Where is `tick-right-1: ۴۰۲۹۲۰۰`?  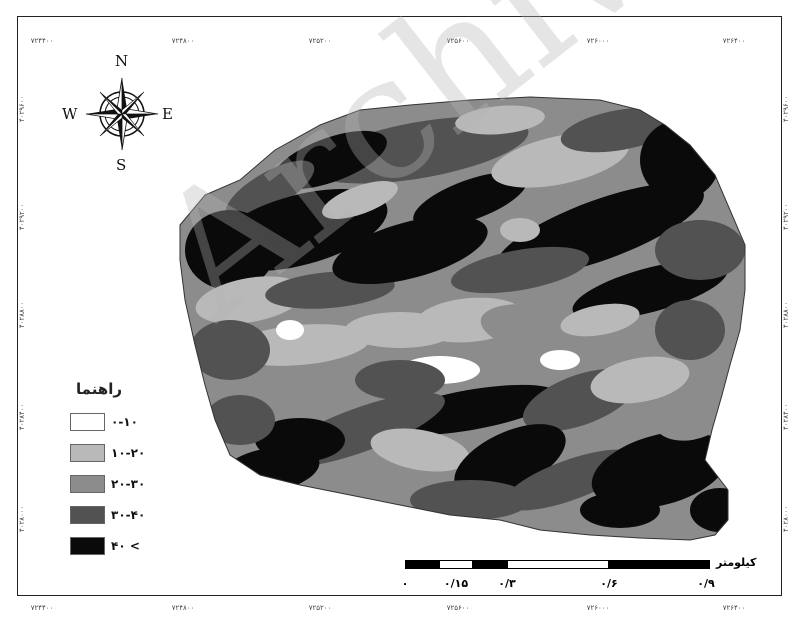 tick-right-1: ۴۰۲۹۲۰۰ is located at coordinates (786, 216).